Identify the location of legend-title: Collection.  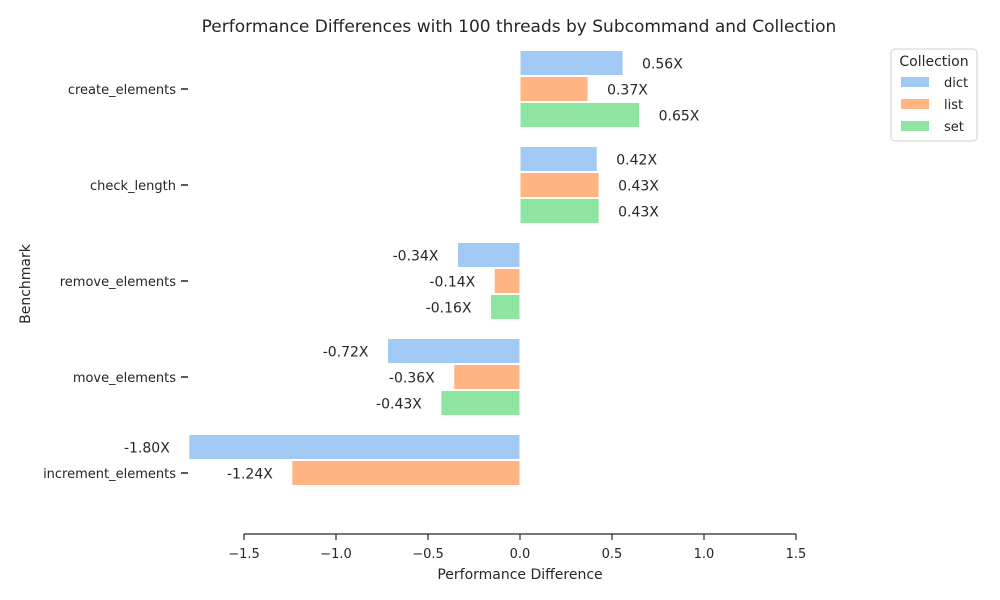
(933, 62).